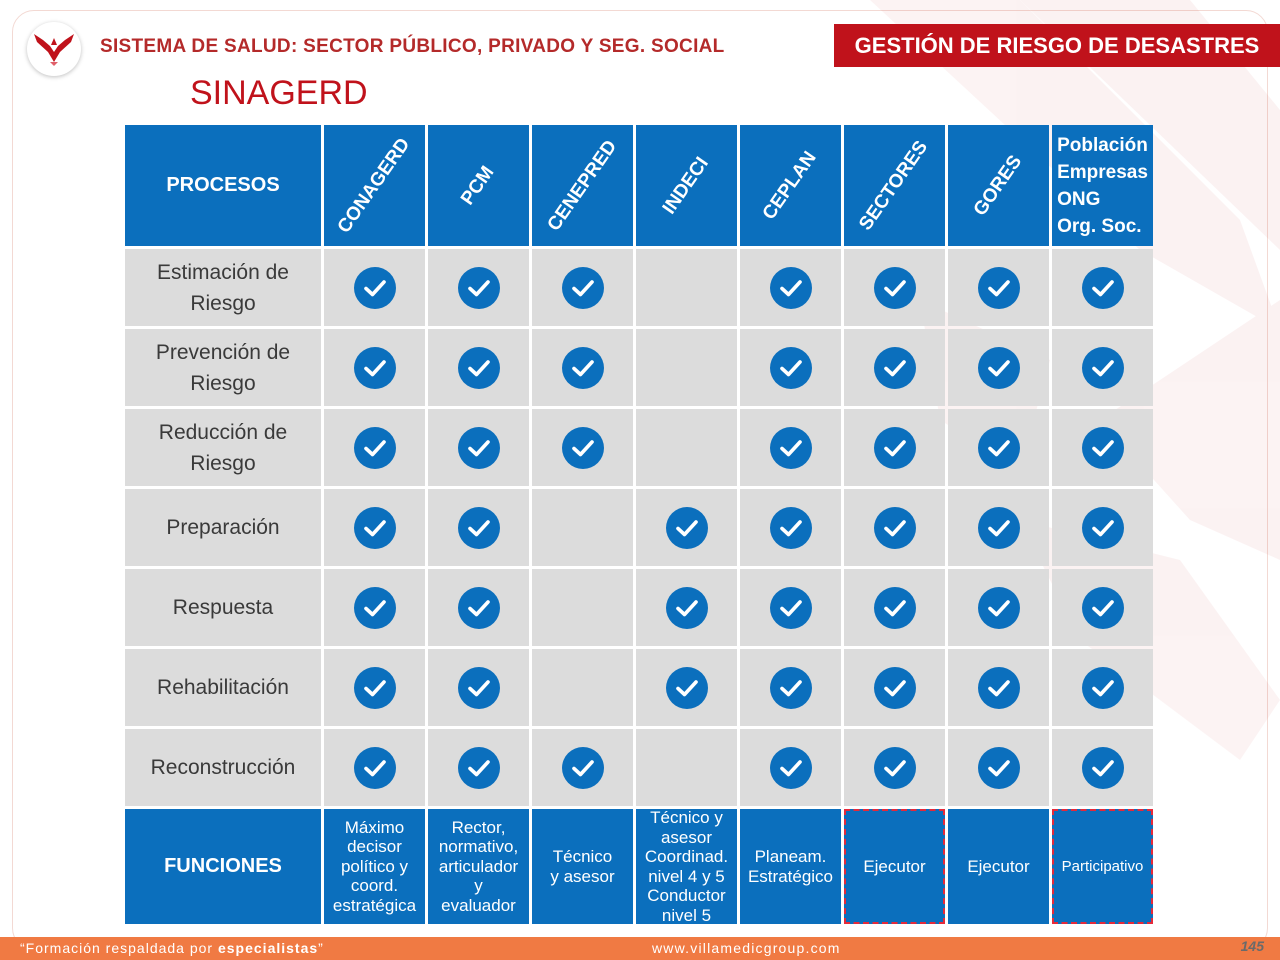 The width and height of the screenshot is (1280, 960). Describe the element at coordinates (894, 866) in the screenshot. I see `text-line: Ejecutor` at that location.